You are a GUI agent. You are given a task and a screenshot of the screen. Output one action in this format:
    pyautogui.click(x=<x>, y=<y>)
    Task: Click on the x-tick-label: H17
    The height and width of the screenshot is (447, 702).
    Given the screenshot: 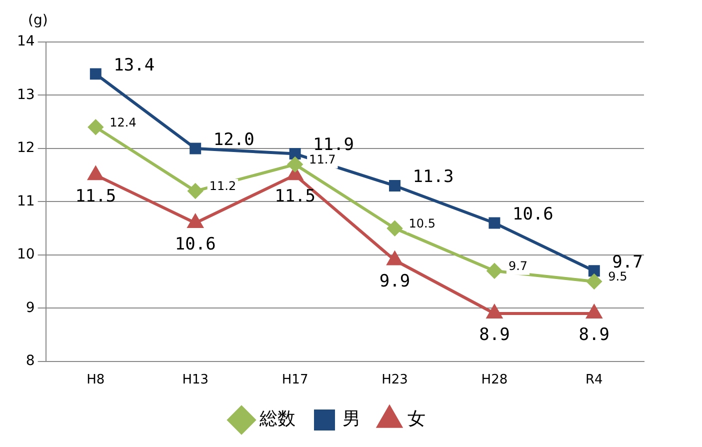 What is the action you would take?
    pyautogui.click(x=295, y=380)
    